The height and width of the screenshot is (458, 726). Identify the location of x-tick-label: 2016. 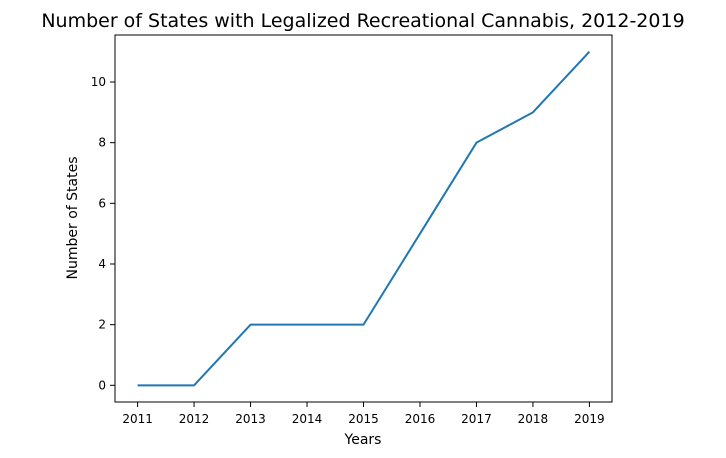
(420, 419).